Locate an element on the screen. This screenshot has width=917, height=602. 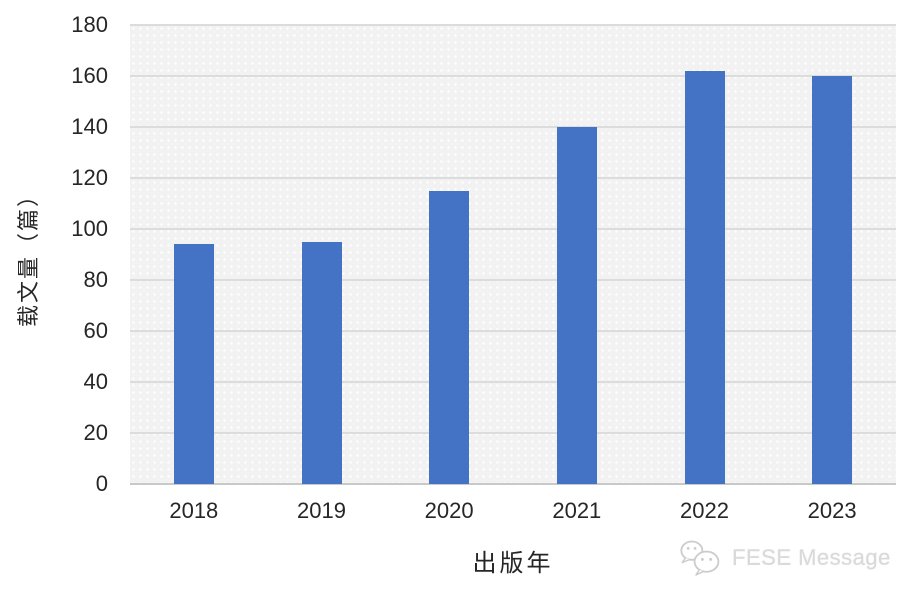
bar-2022 is located at coordinates (704, 277).